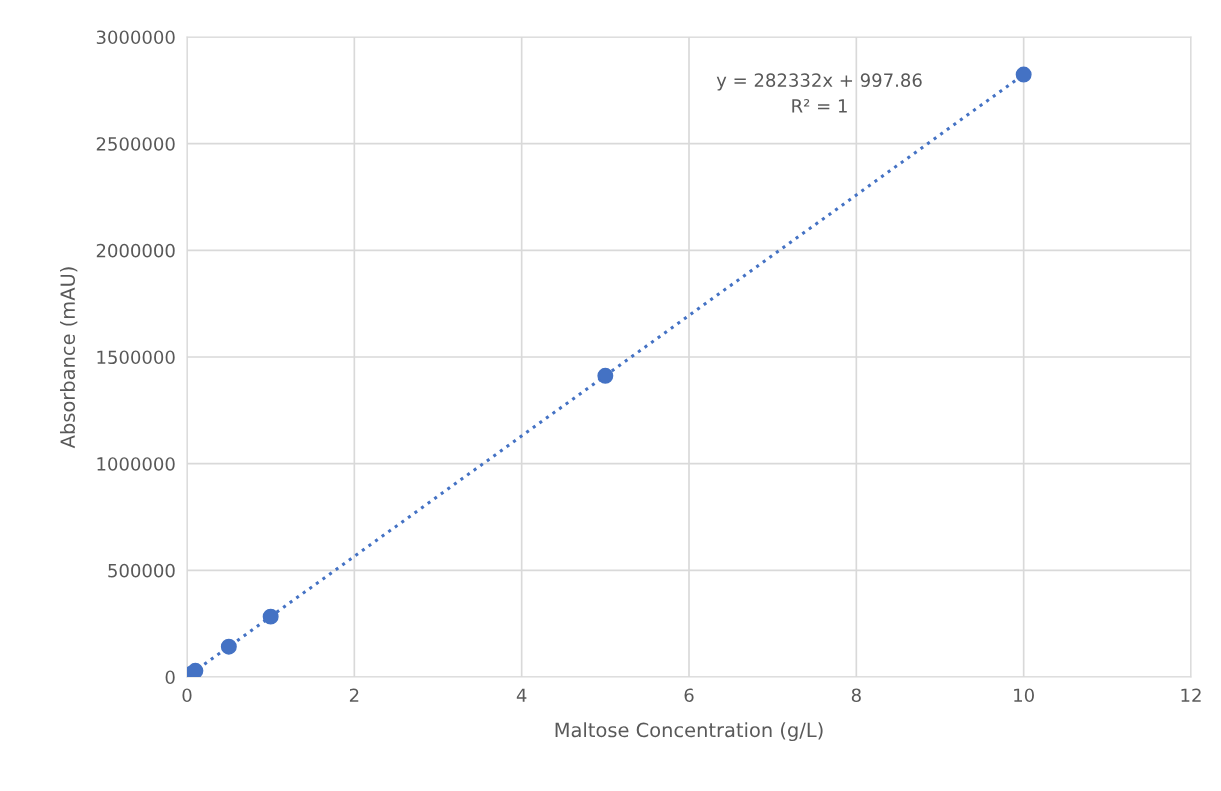  Describe the element at coordinates (170, 677) in the screenshot. I see `y-tick-label: 0` at that location.